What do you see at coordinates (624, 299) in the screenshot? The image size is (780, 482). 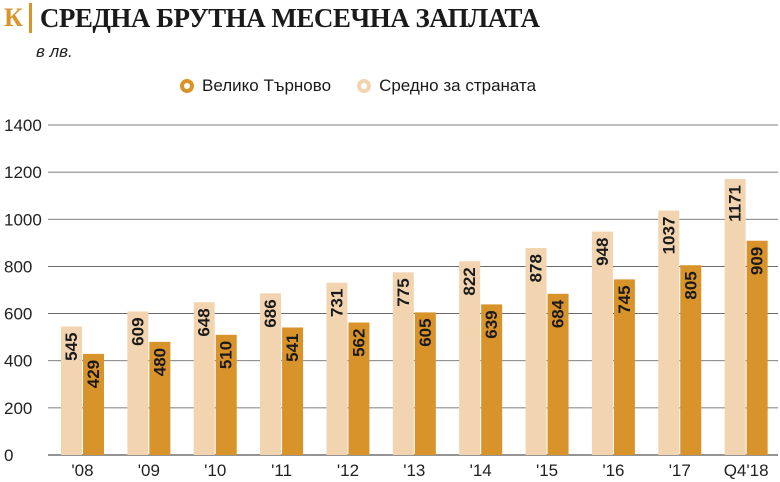 I see `data-label: 745` at bounding box center [624, 299].